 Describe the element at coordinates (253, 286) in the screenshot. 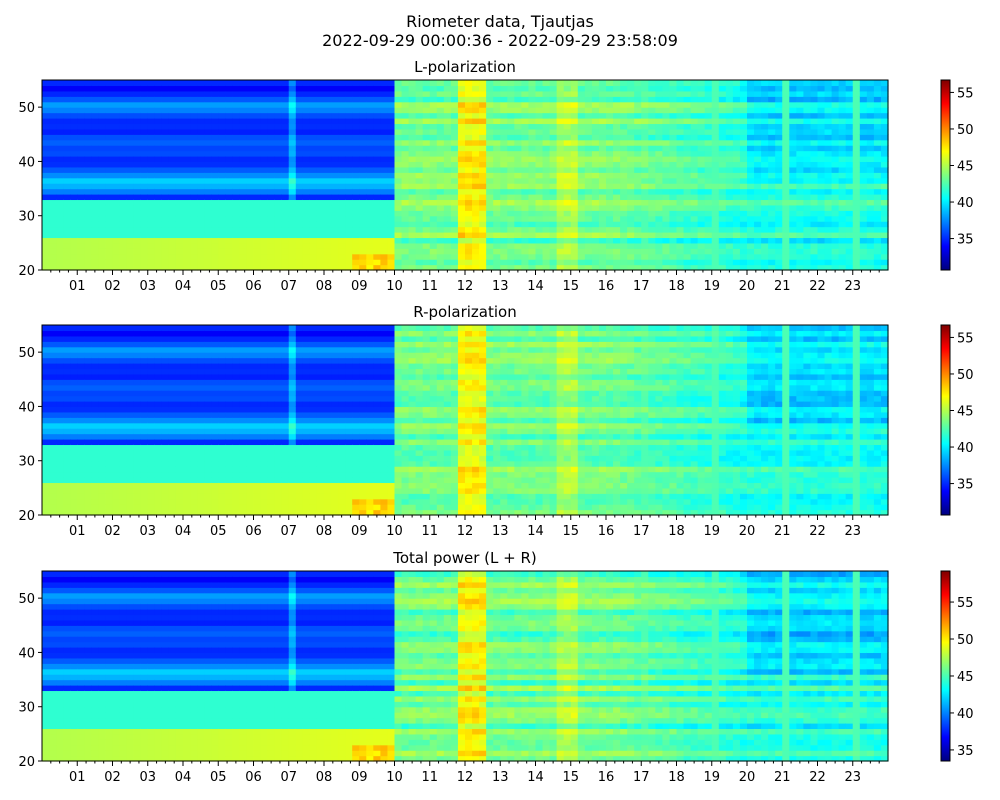

I see `x-tick-label: 06` at that location.